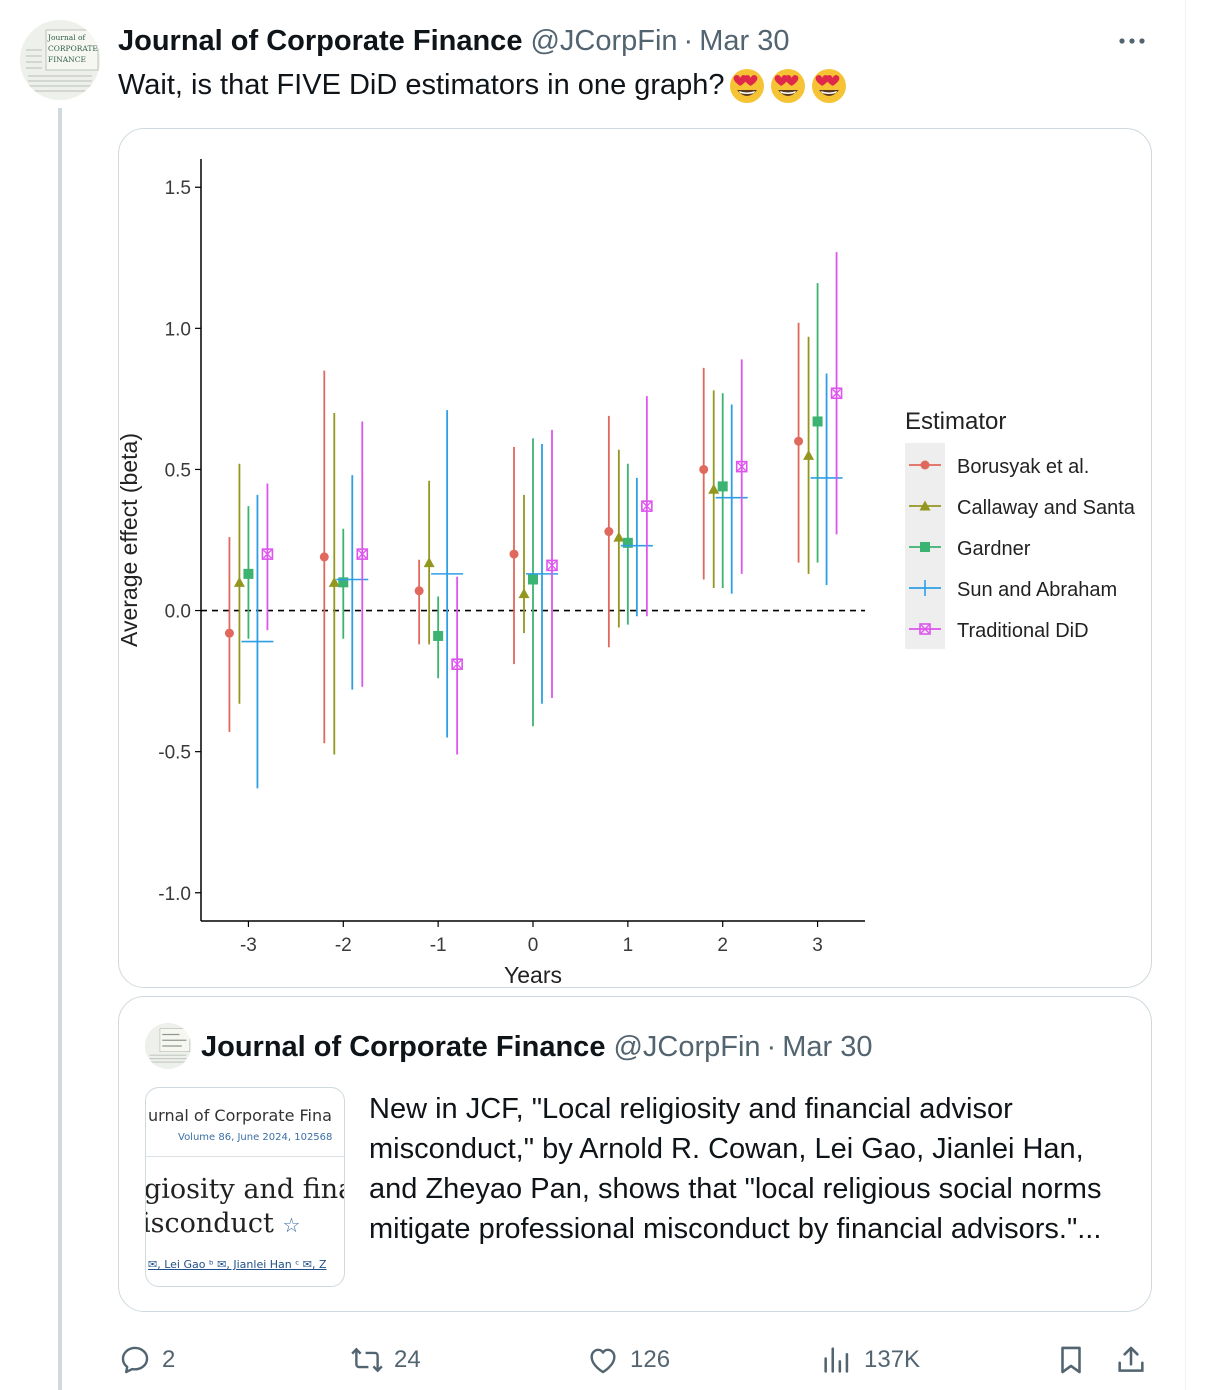 This screenshot has width=1230, height=1390. I want to click on x-tick-label: -2, so click(343, 945).